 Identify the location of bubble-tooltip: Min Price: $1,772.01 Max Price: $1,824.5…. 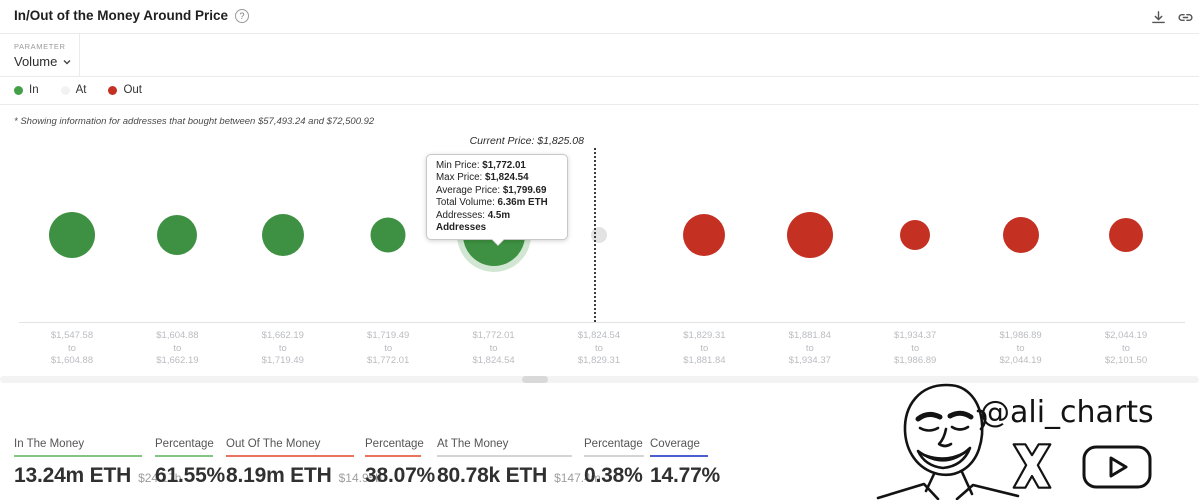
(497, 200).